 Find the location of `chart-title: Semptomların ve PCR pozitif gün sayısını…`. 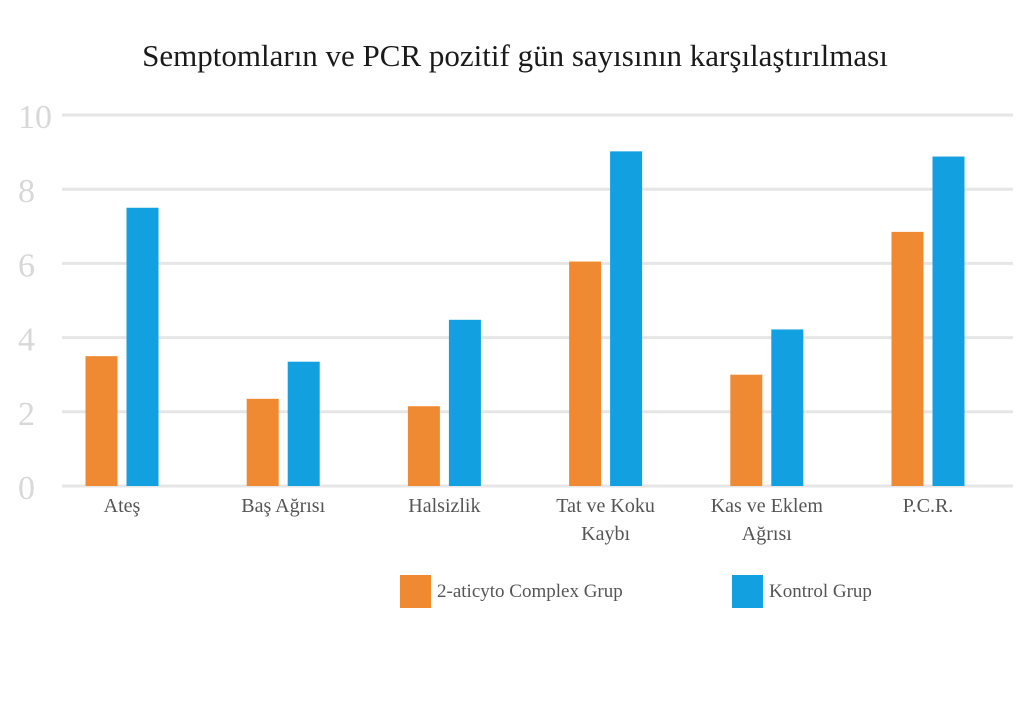

chart-title: Semptomların ve PCR pozitif gün sayısını… is located at coordinates (515, 55).